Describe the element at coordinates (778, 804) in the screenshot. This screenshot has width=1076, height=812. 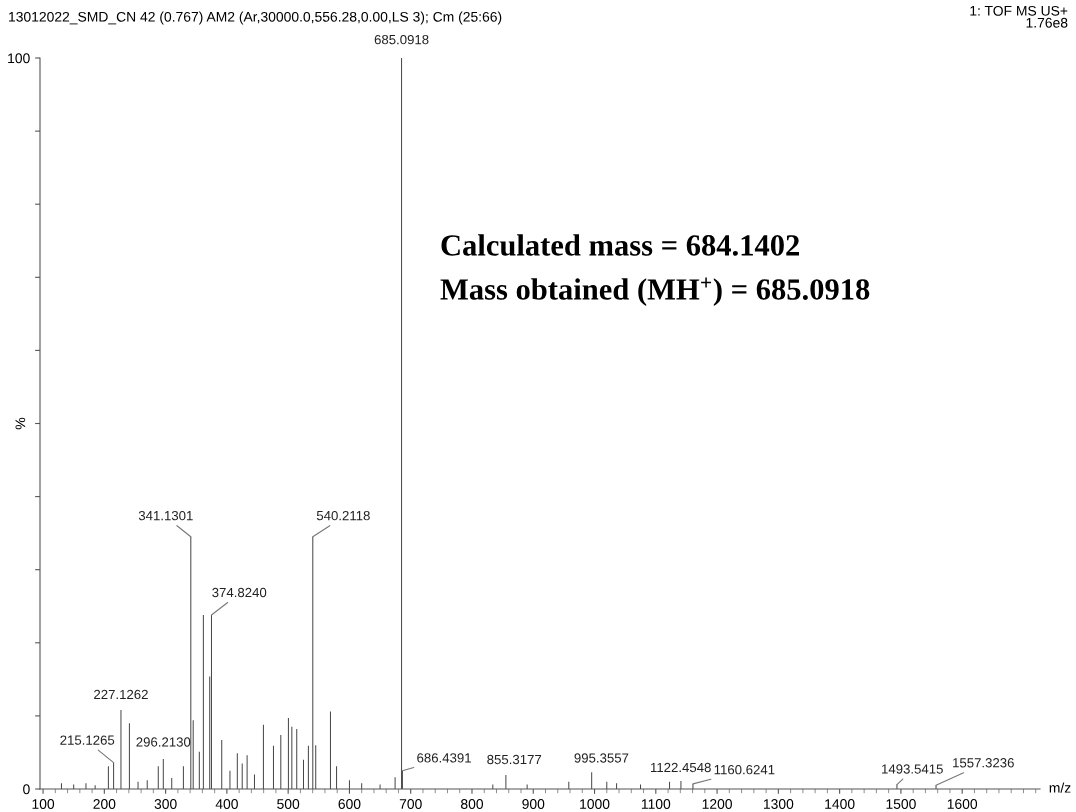
I see `x-tick-label: 1300` at that location.